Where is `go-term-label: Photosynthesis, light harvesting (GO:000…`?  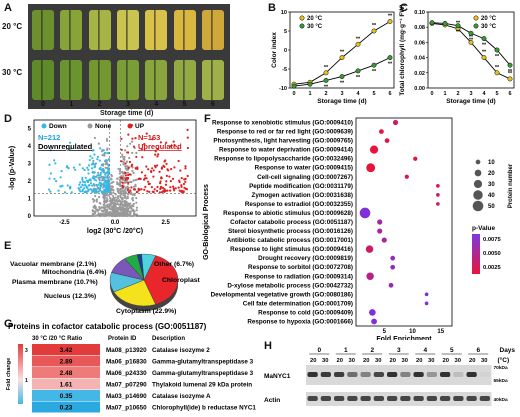 go-term-label: Photosynthesis, light harvesting (GO:000… is located at coordinates (283, 141).